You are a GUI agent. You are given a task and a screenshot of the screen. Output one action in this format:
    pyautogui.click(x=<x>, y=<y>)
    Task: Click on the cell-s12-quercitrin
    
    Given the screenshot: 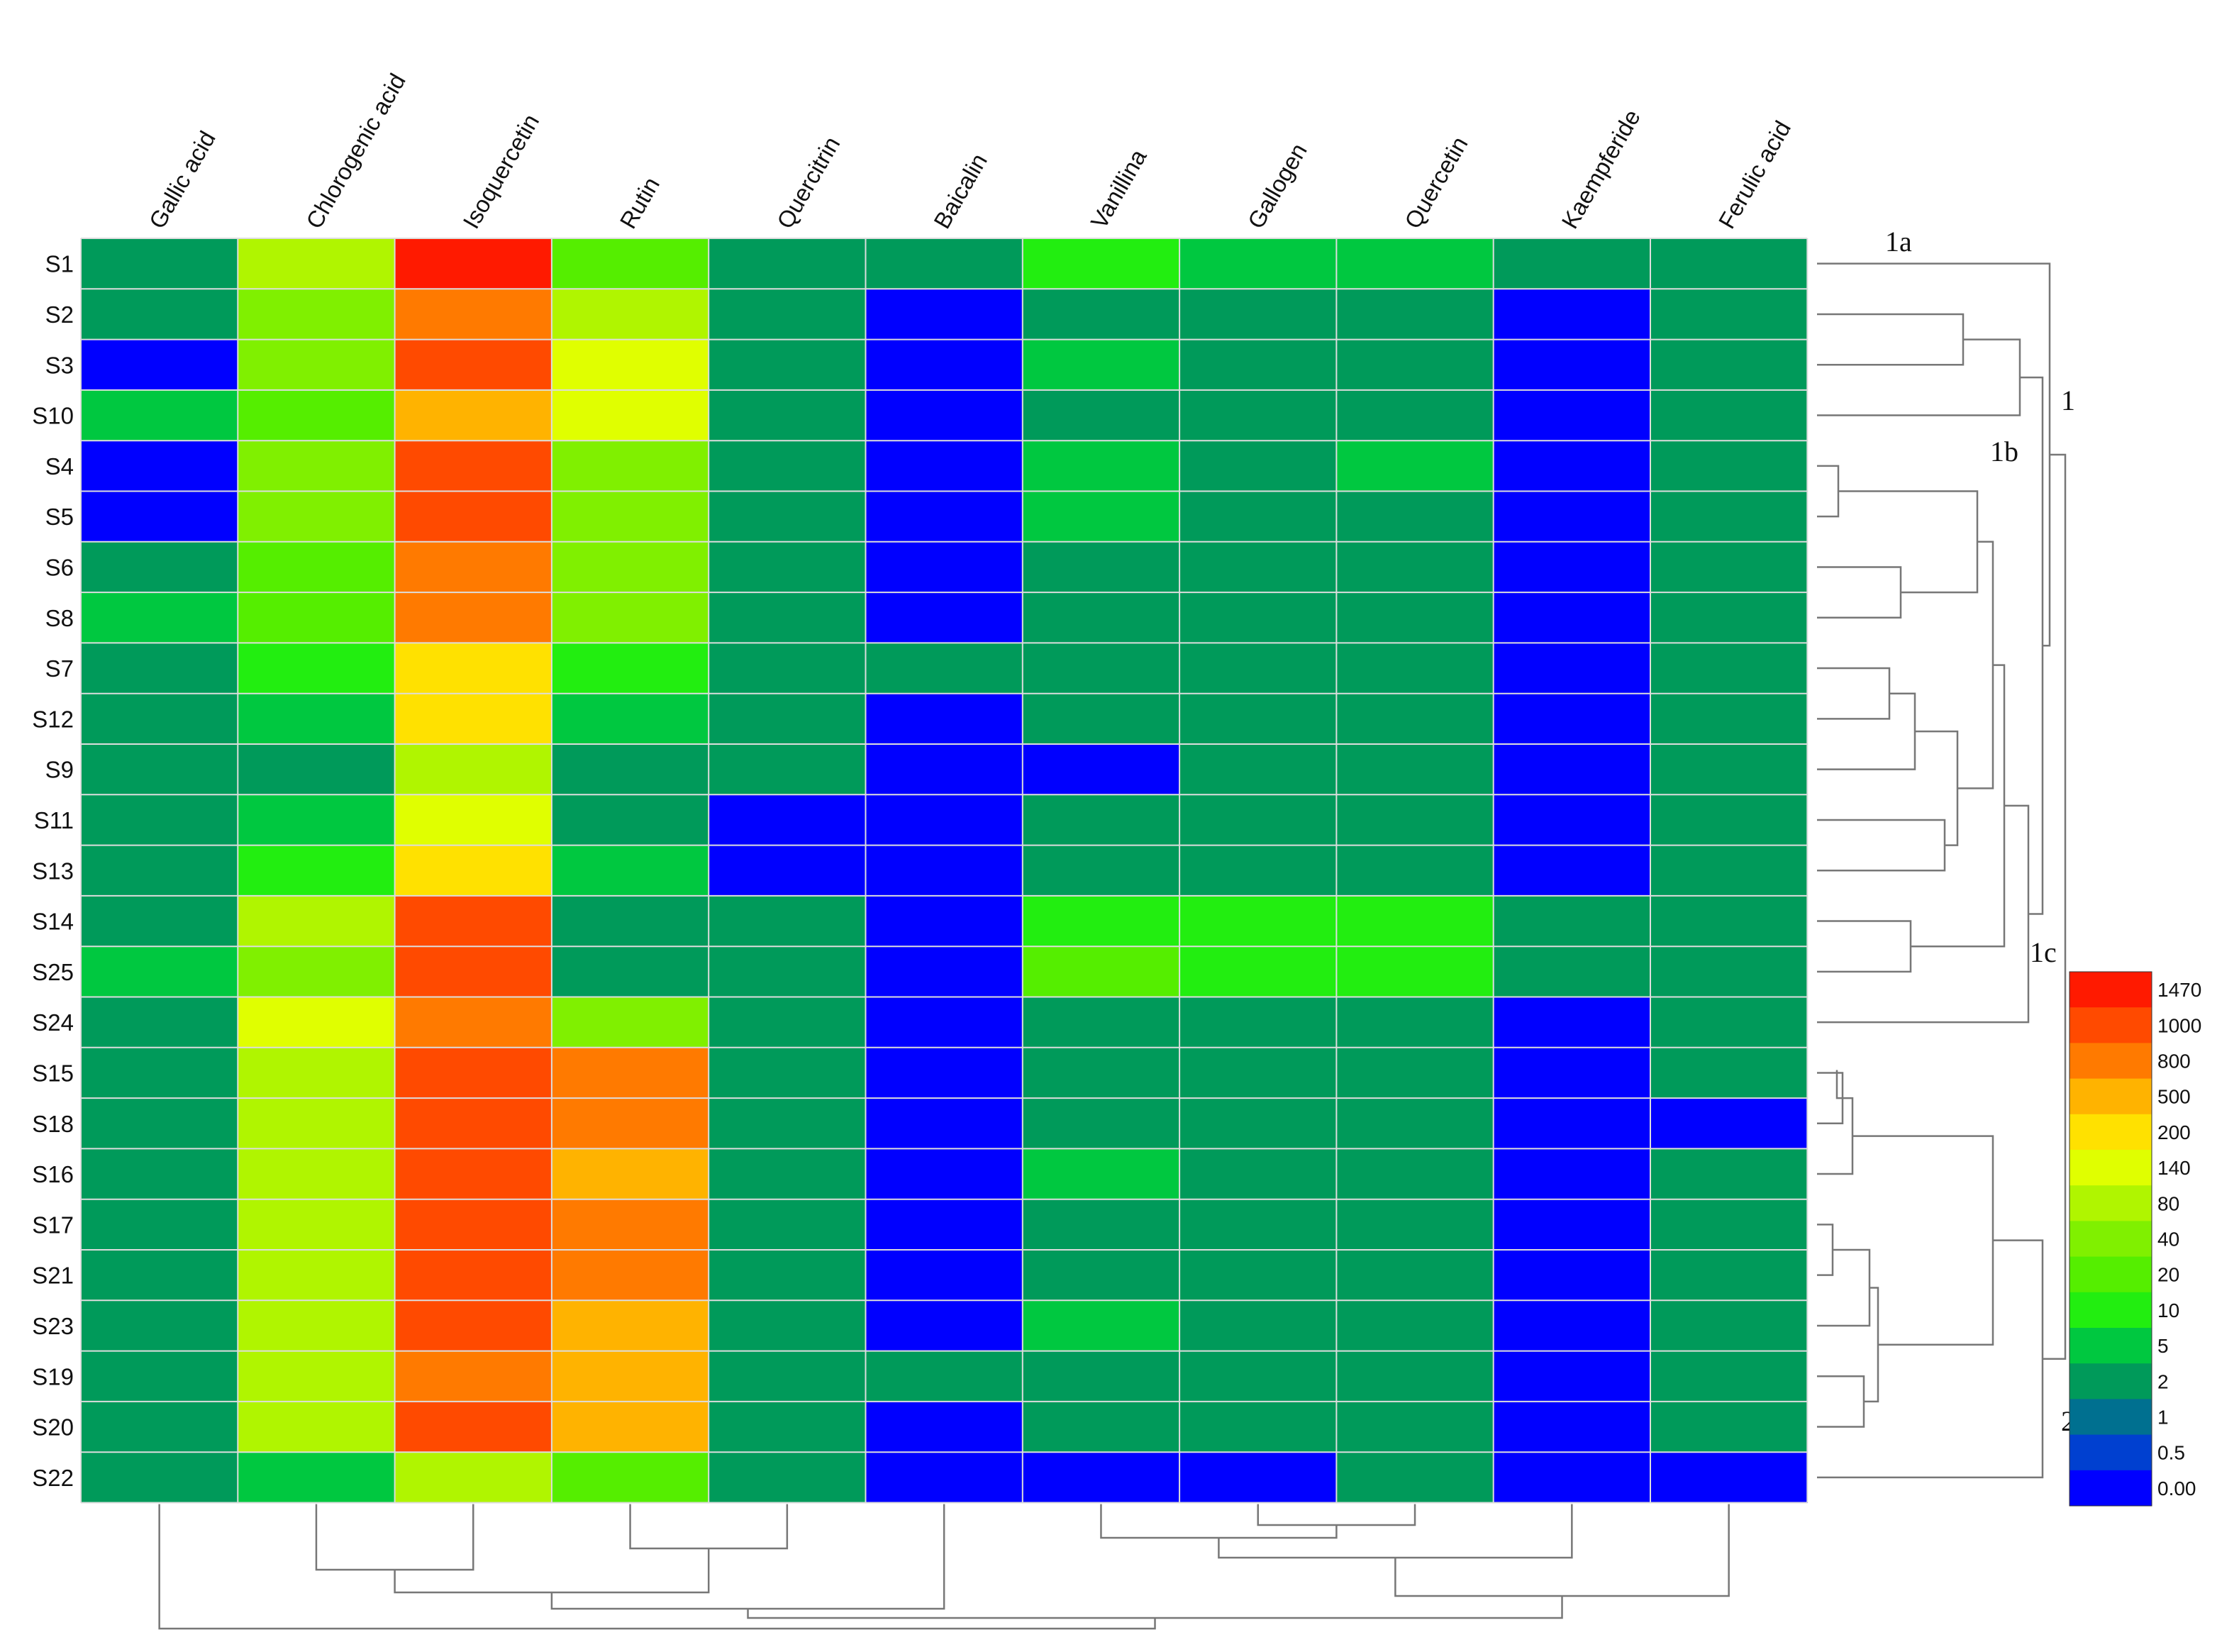 What is the action you would take?
    pyautogui.click(x=787, y=719)
    